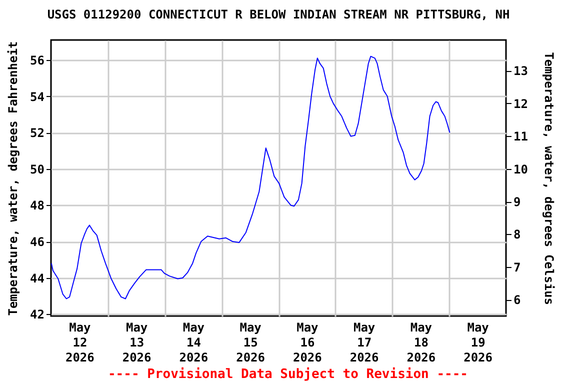  Describe the element at coordinates (364, 342) in the screenshot. I see `x-tick-label: May 17 2026` at that location.